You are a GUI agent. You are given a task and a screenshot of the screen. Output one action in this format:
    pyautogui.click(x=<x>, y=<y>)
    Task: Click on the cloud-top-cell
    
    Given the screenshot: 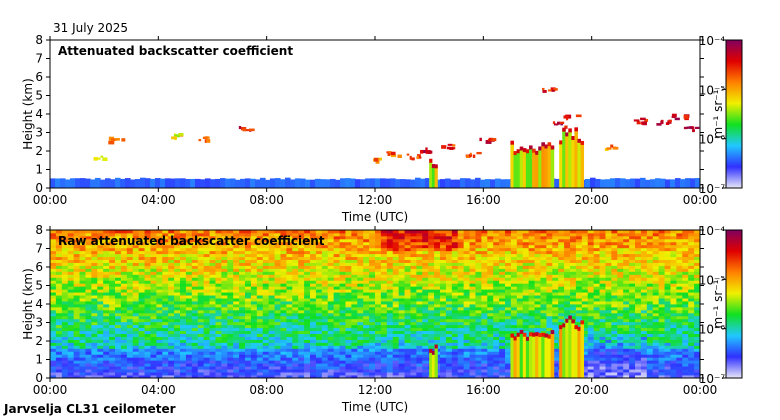 What is the action you would take?
    pyautogui.click(x=573, y=138)
    